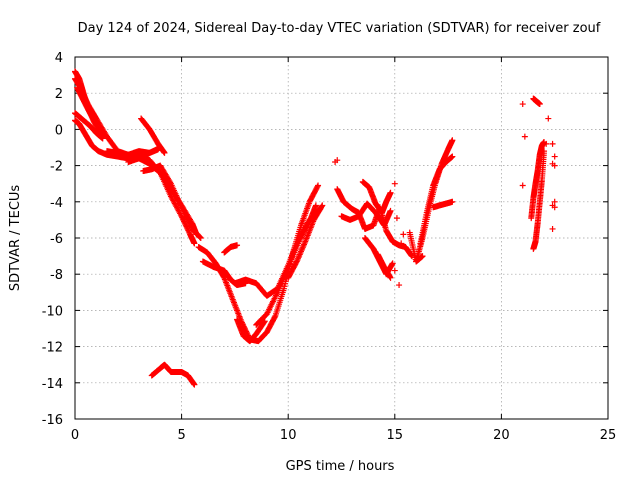  I want to click on x-tick-label: 0, so click(75, 435).